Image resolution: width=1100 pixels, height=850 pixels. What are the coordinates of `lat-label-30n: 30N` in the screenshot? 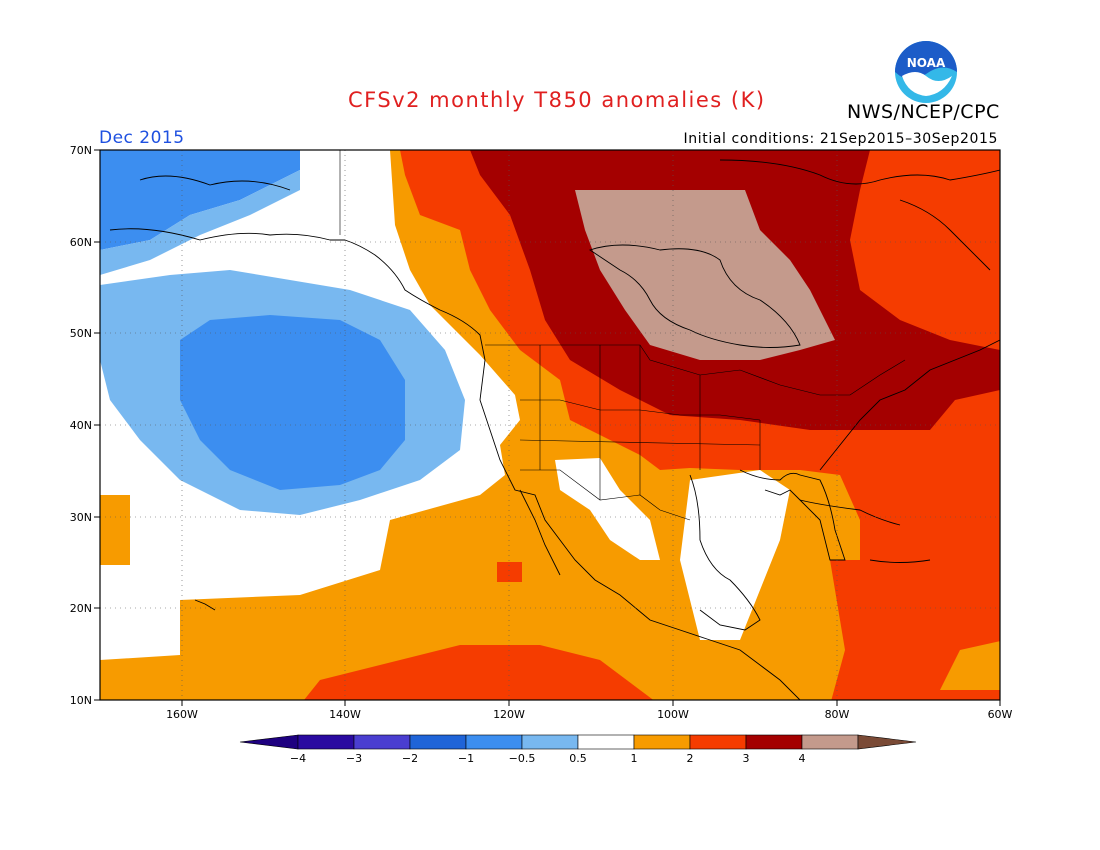 It's located at (81, 517).